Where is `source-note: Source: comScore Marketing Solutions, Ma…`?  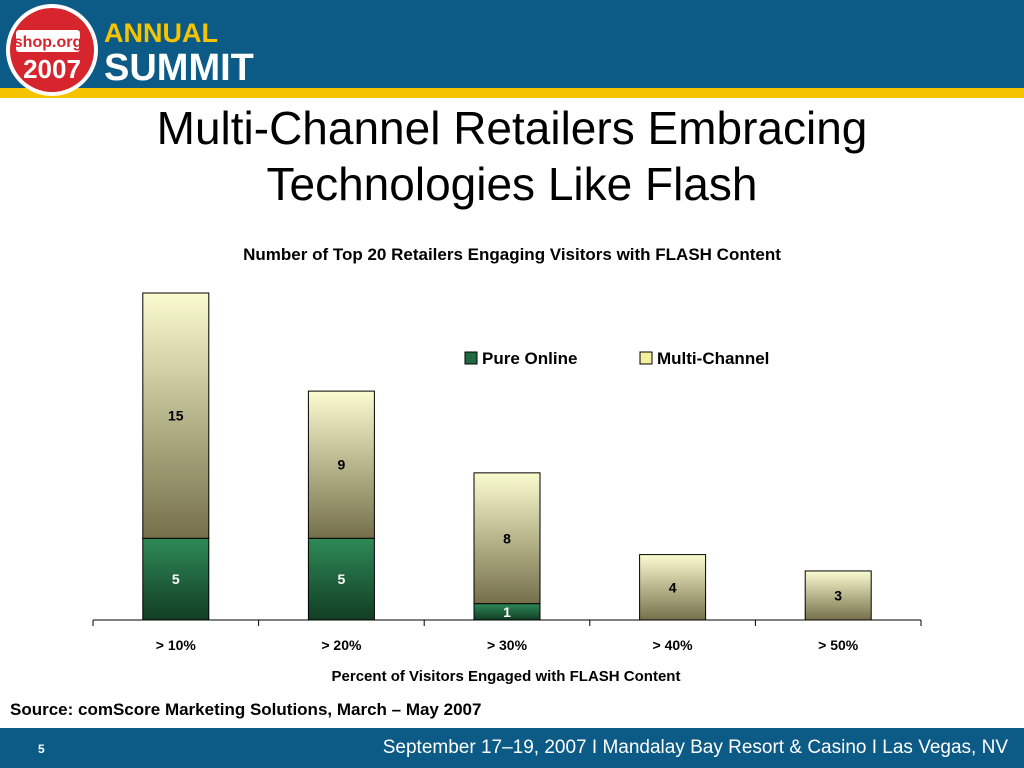 source-note: Source: comScore Marketing Solutions, Ma… is located at coordinates (246, 709).